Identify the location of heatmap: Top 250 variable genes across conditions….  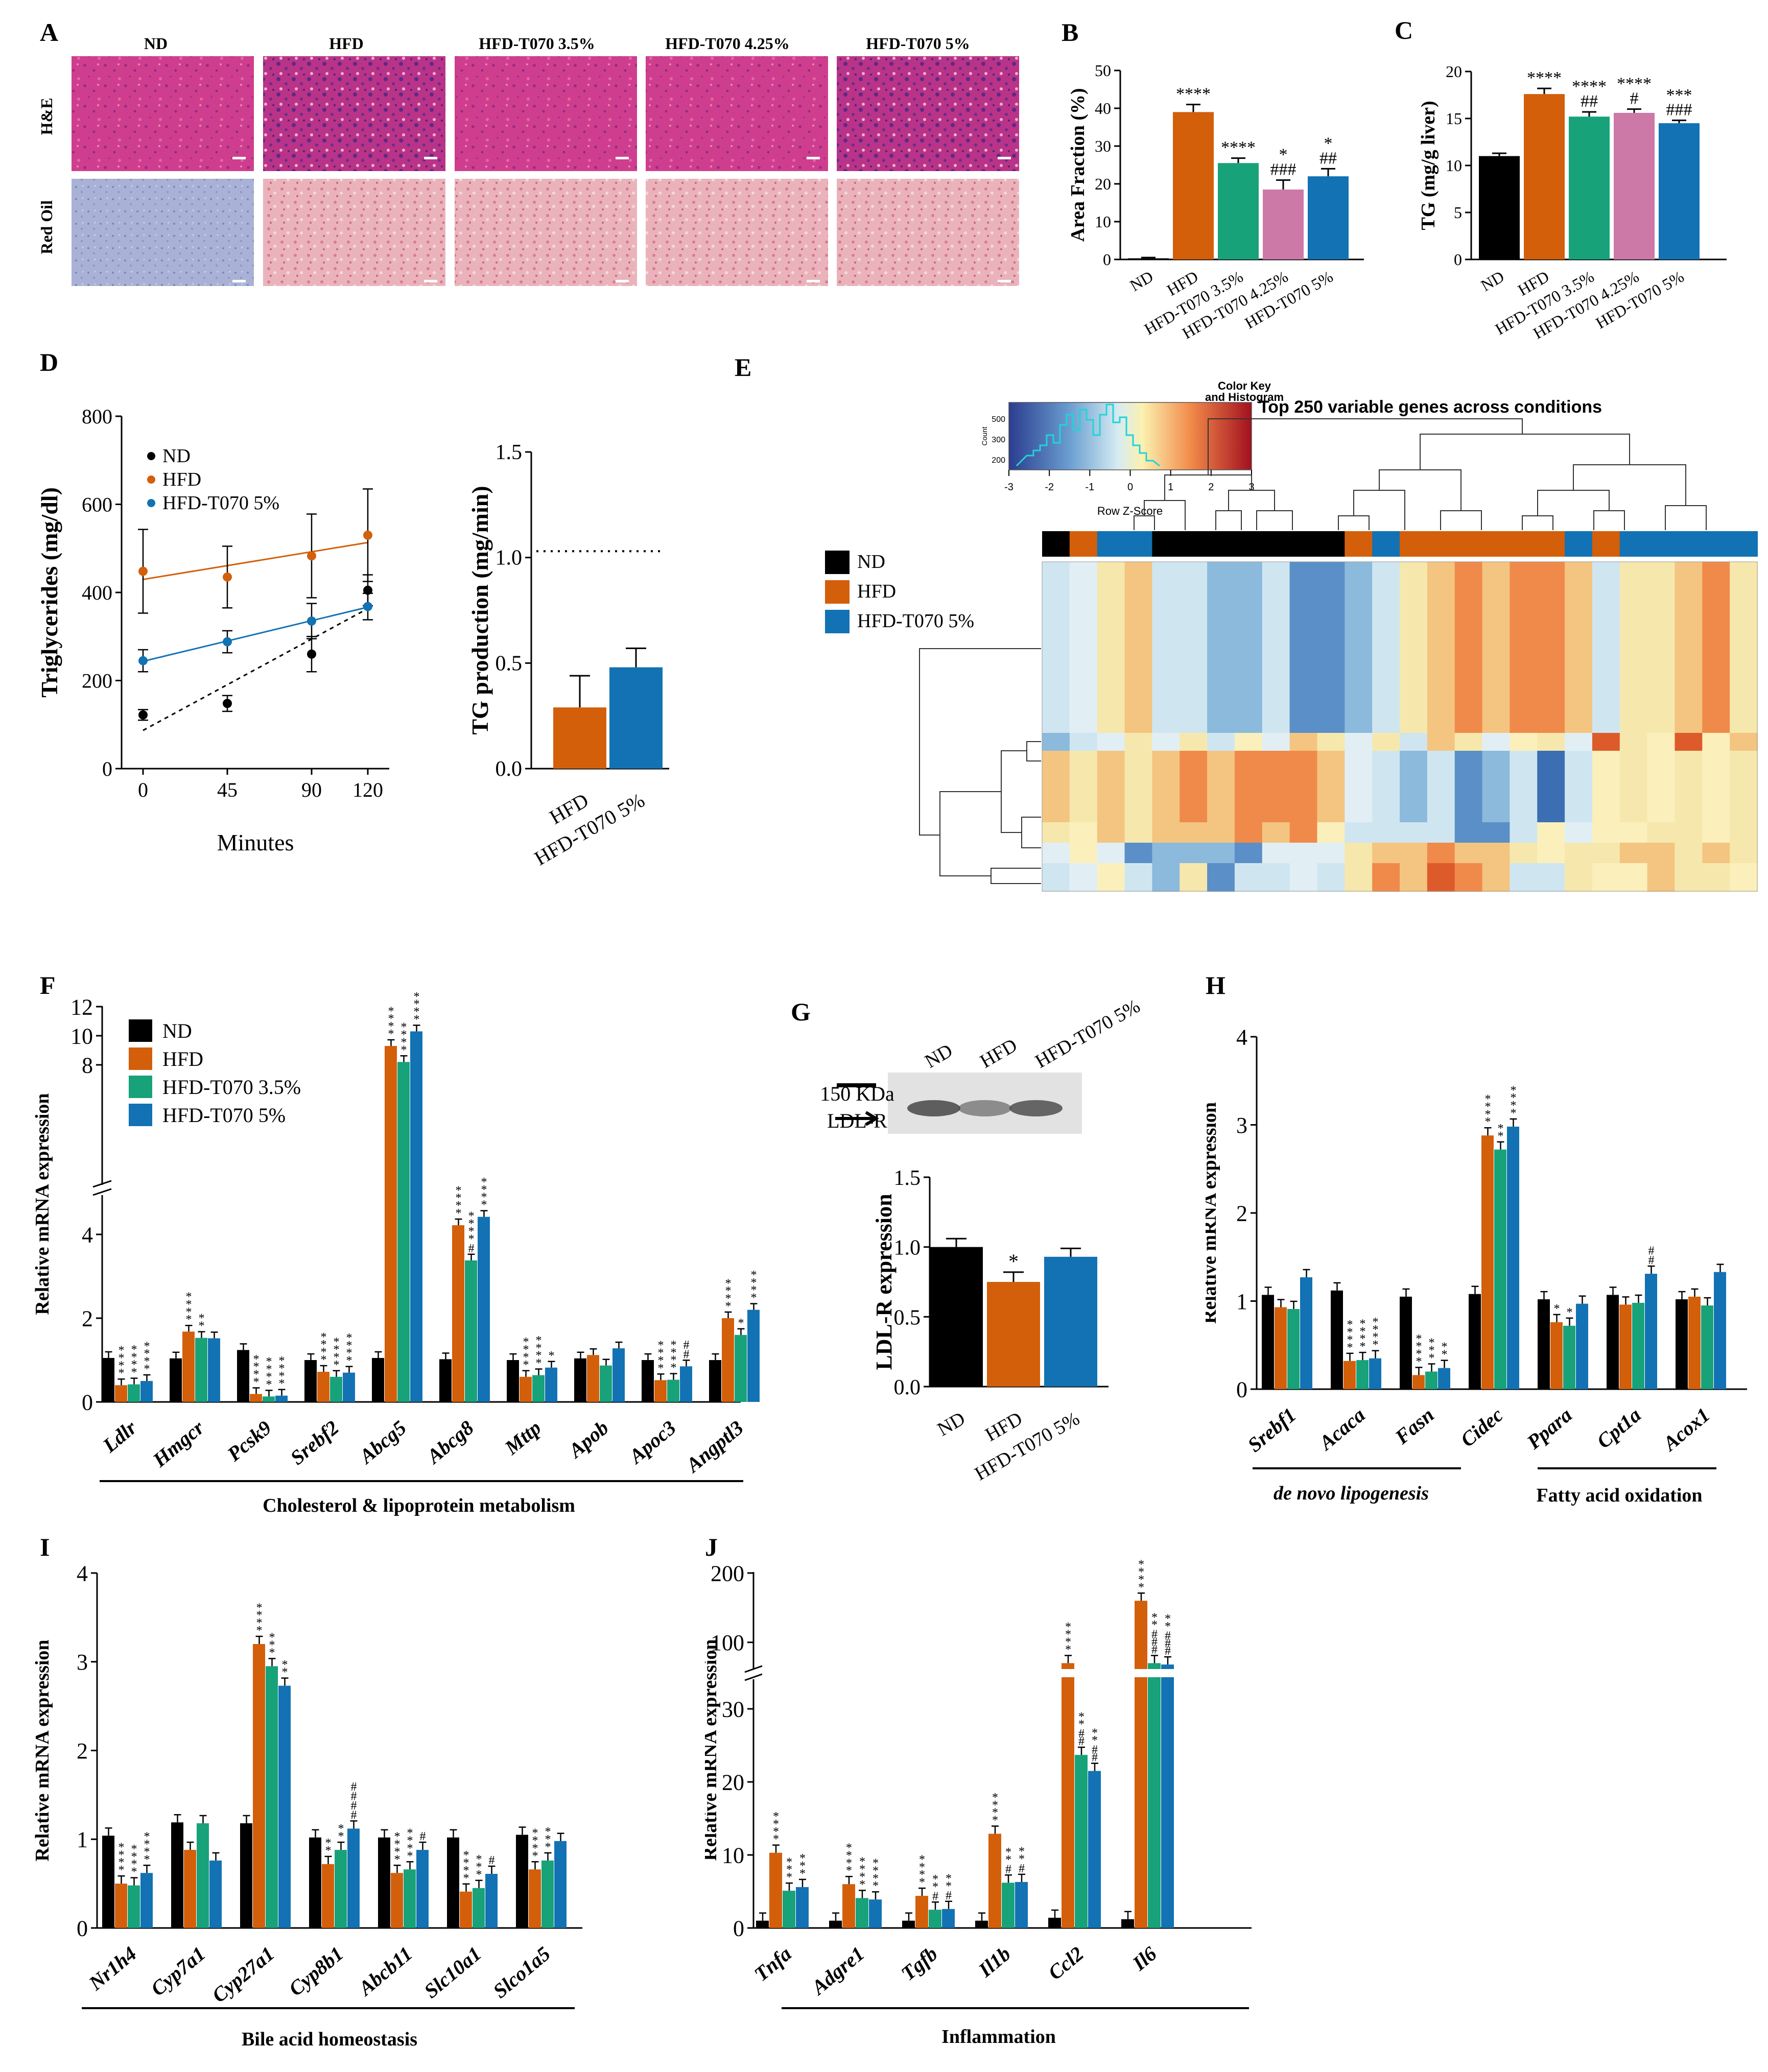
(1291, 635).